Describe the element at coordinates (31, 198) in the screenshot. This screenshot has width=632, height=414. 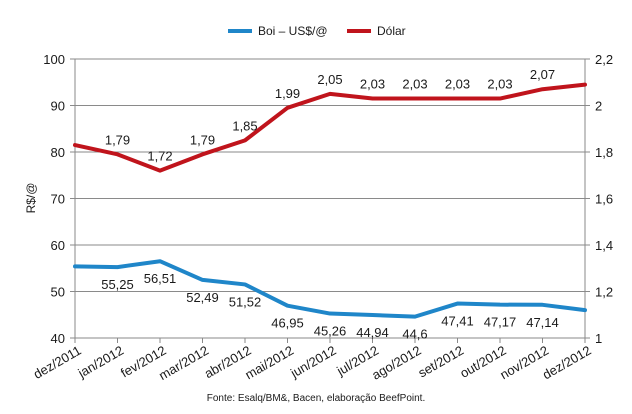
I see `left-axis-label: R$/@` at that location.